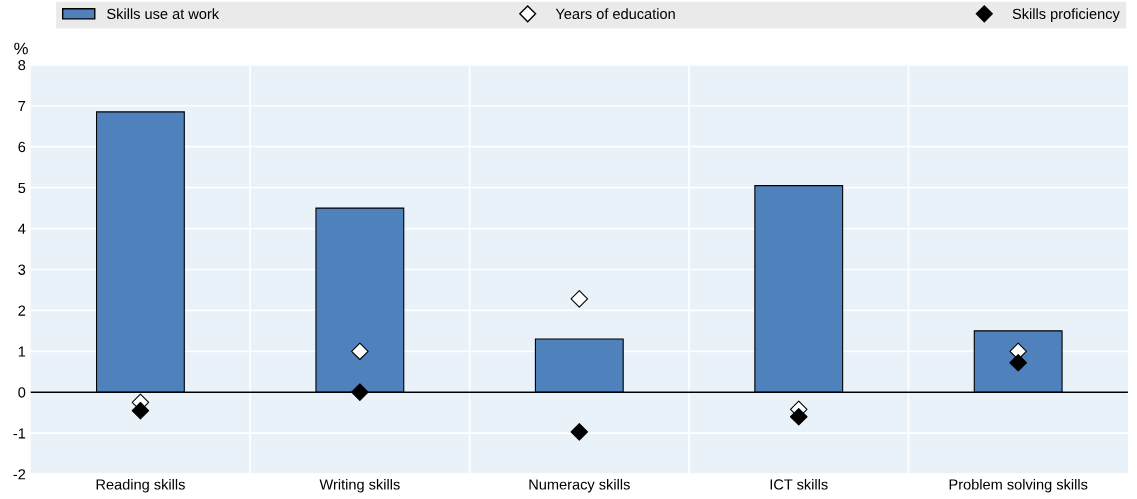 The height and width of the screenshot is (499, 1137). What do you see at coordinates (22, 147) in the screenshot?
I see `y-tick-label: 6` at bounding box center [22, 147].